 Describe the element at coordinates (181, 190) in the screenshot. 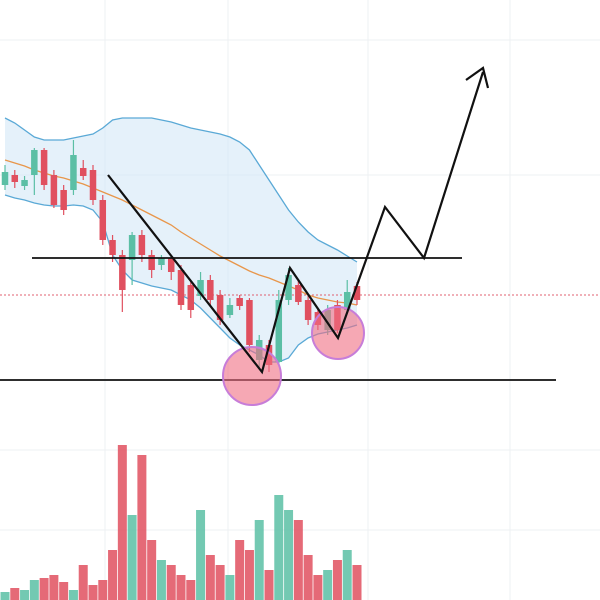

I see `band-upper` at that location.